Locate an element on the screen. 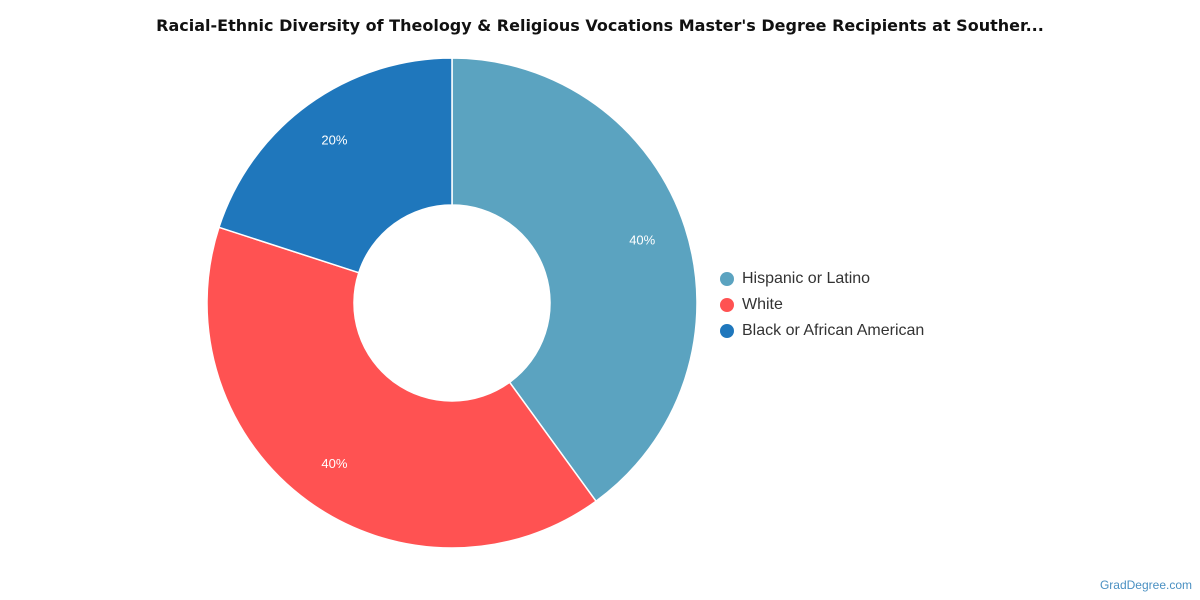  legend-label: Black or African American is located at coordinates (833, 330).